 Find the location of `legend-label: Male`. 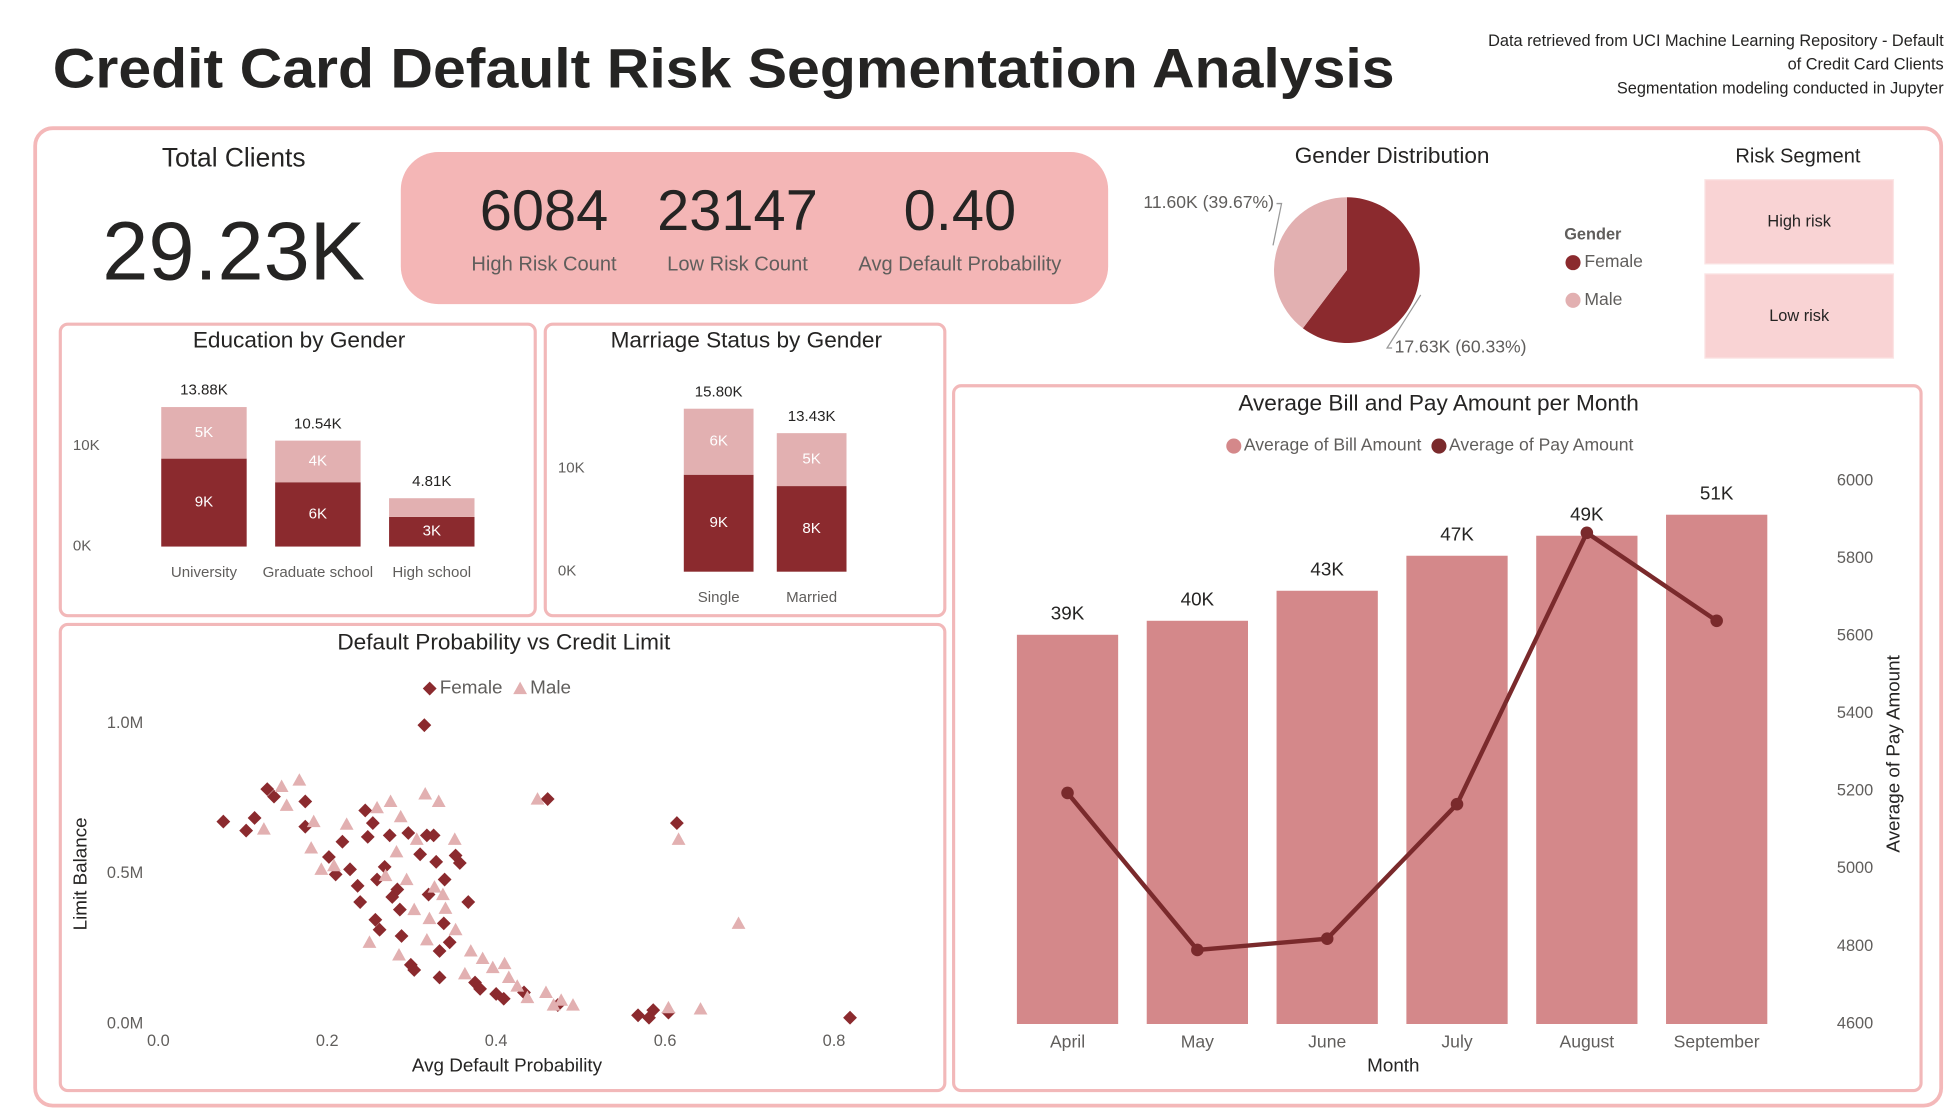

legend-label: Male is located at coordinates (550, 687).